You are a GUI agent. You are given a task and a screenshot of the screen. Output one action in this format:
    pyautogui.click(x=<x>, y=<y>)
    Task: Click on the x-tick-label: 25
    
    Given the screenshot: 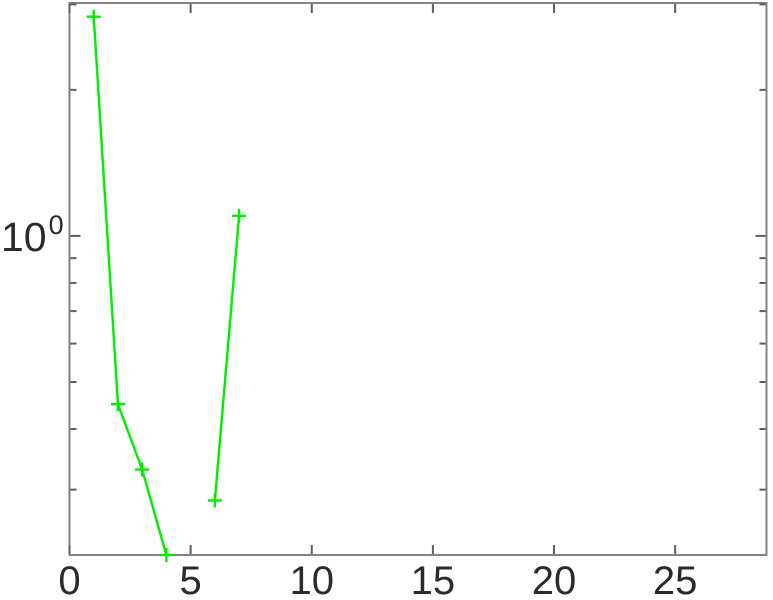 What is the action you would take?
    pyautogui.click(x=675, y=579)
    